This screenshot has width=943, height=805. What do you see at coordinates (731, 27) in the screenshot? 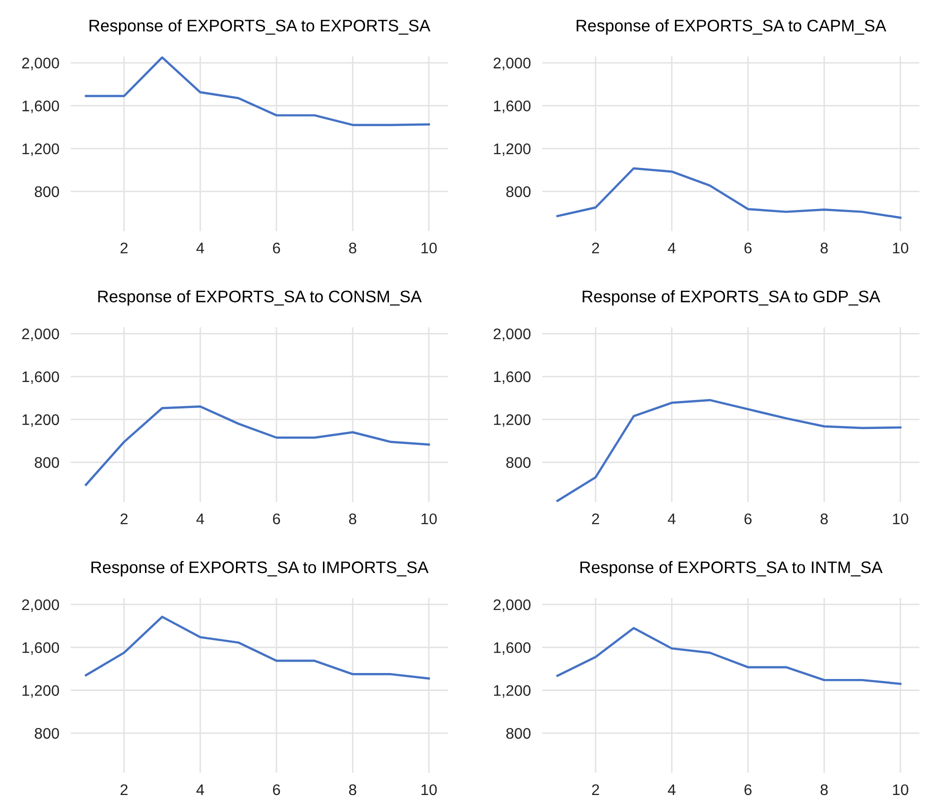
I see `chart-title: Response of EXPORTS_SA to CAPM_SA` at bounding box center [731, 27].